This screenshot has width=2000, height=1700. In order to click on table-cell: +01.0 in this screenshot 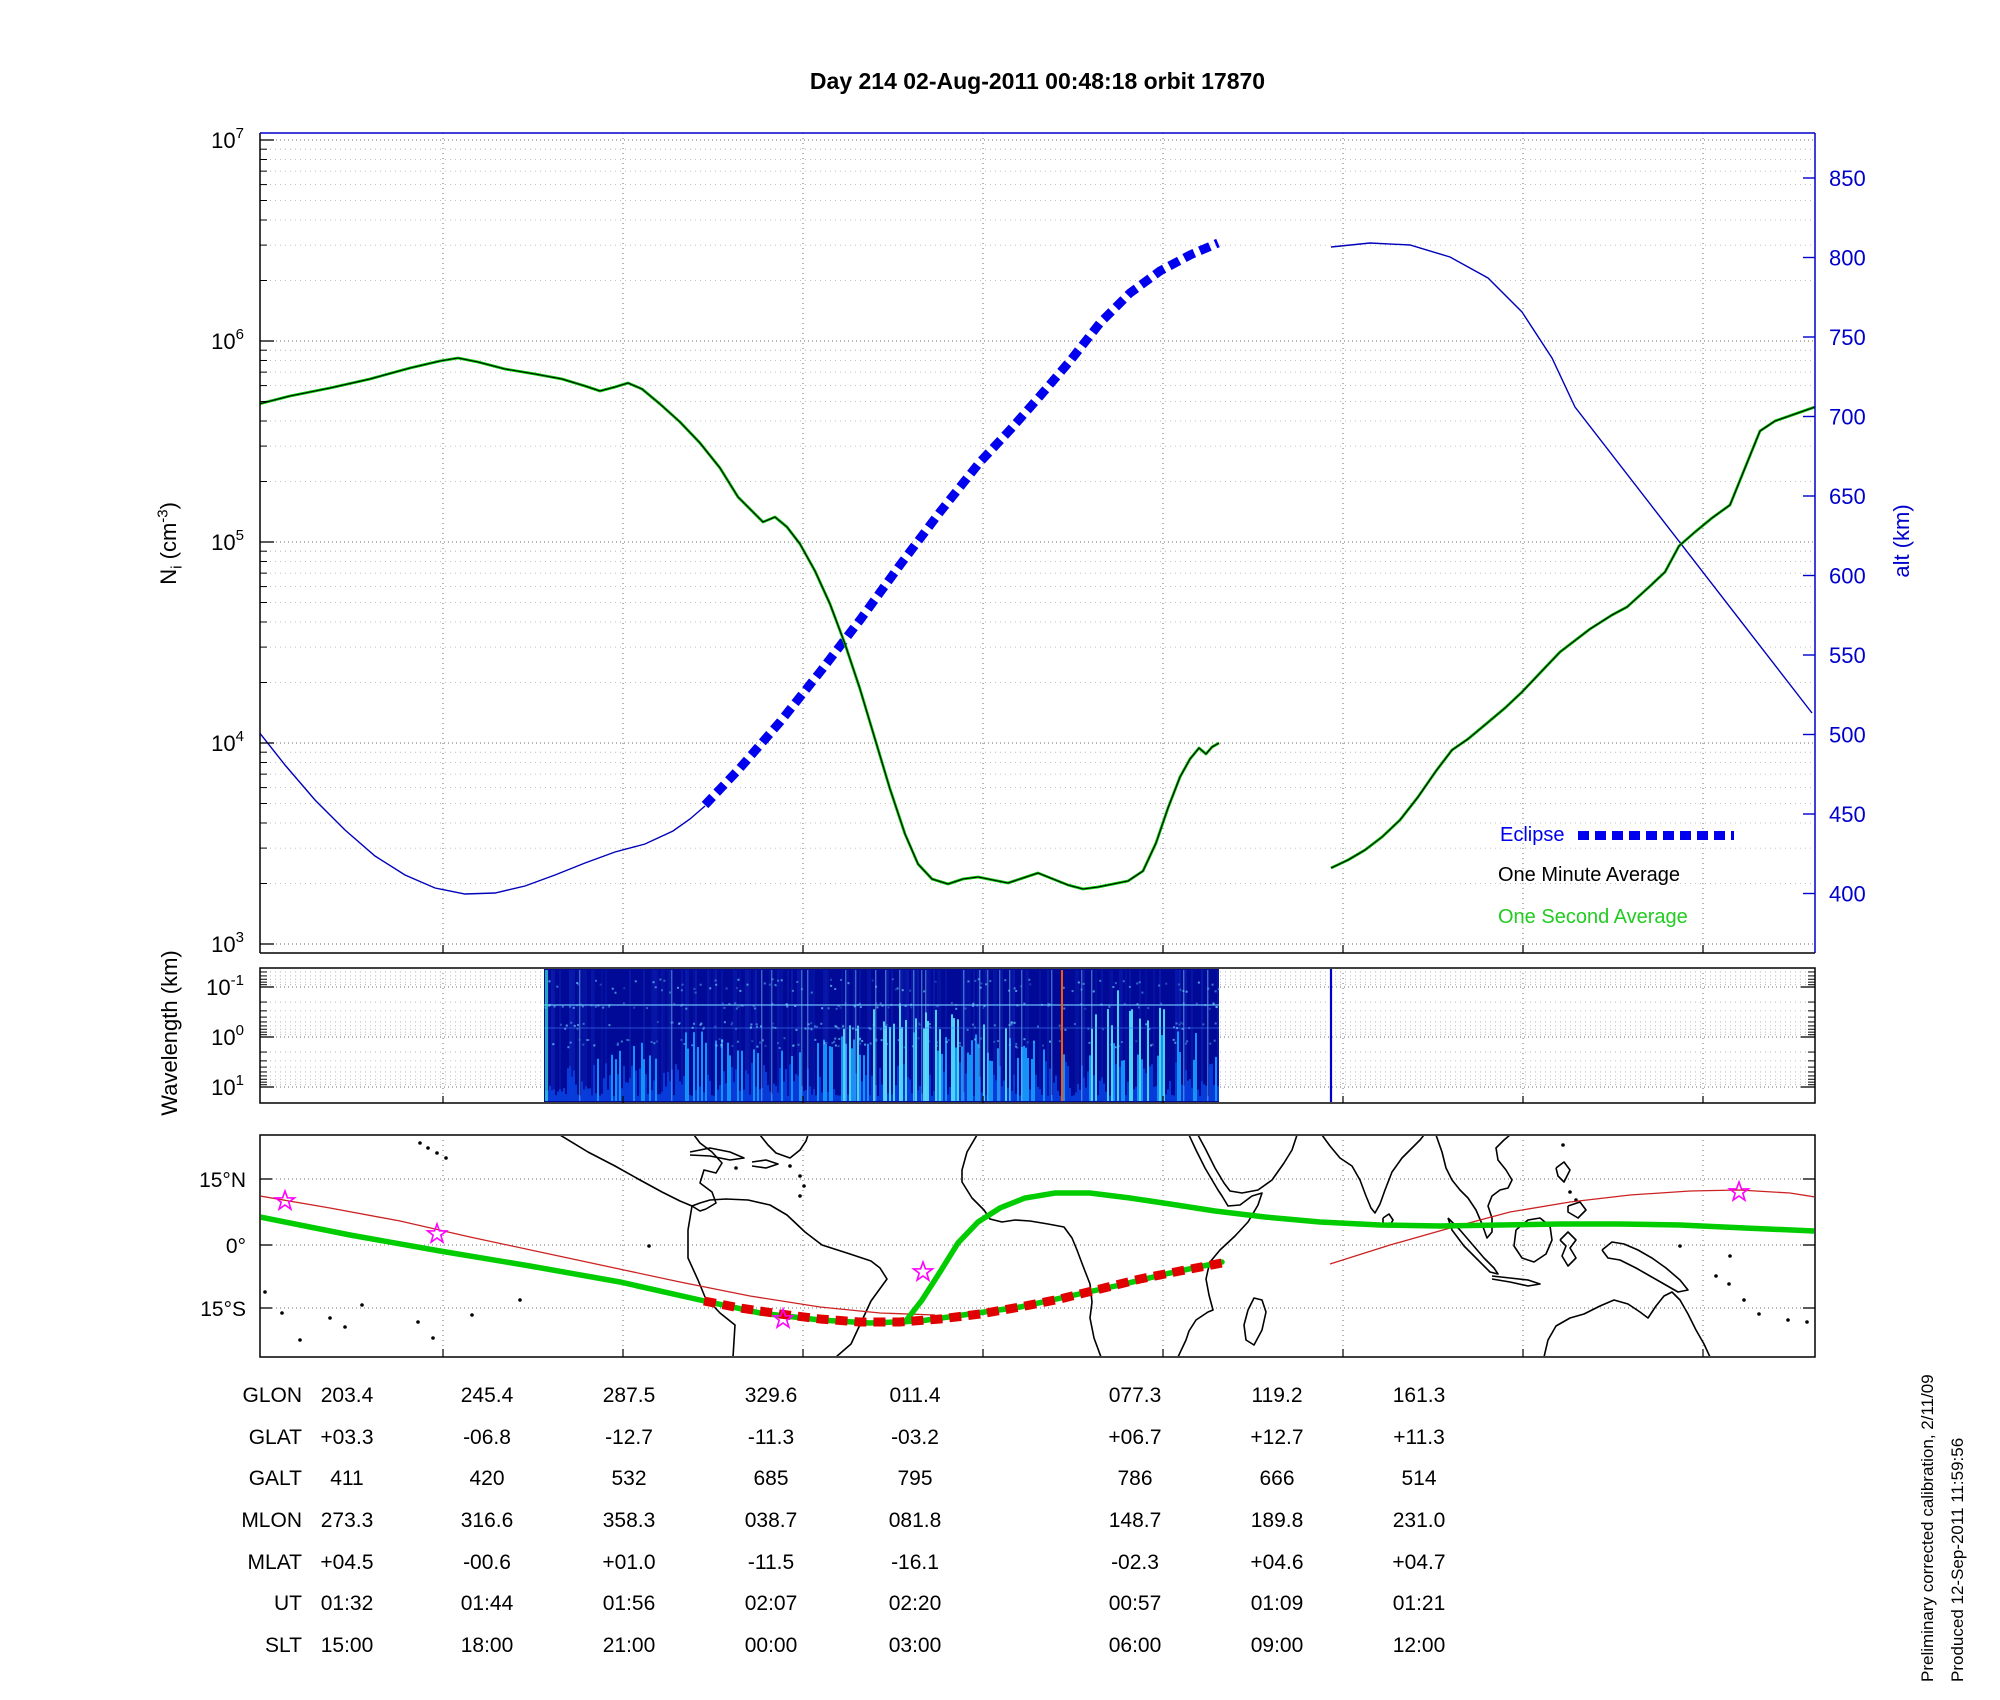, I will do `click(629, 1562)`.